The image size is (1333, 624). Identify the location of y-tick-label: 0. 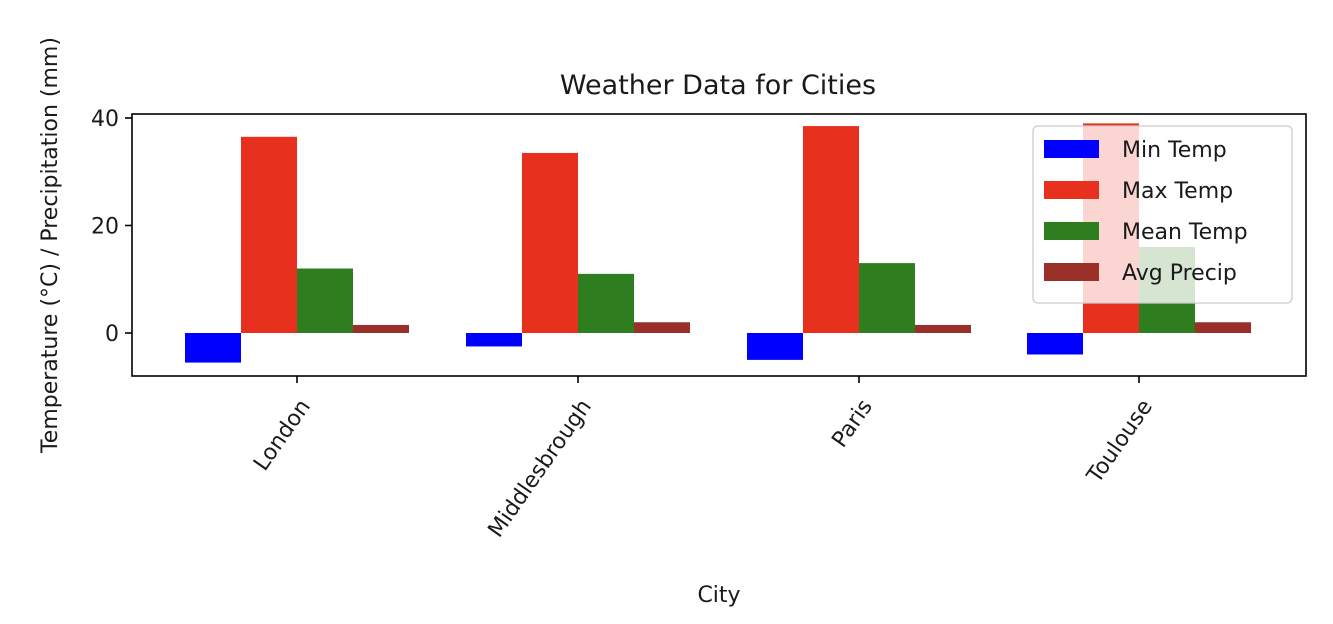
(112, 334).